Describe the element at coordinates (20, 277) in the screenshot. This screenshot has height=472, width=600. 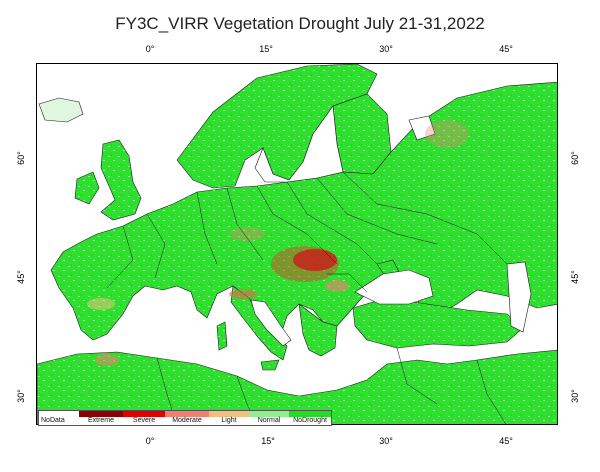
I see `lat-tick-left-45: 45°` at that location.